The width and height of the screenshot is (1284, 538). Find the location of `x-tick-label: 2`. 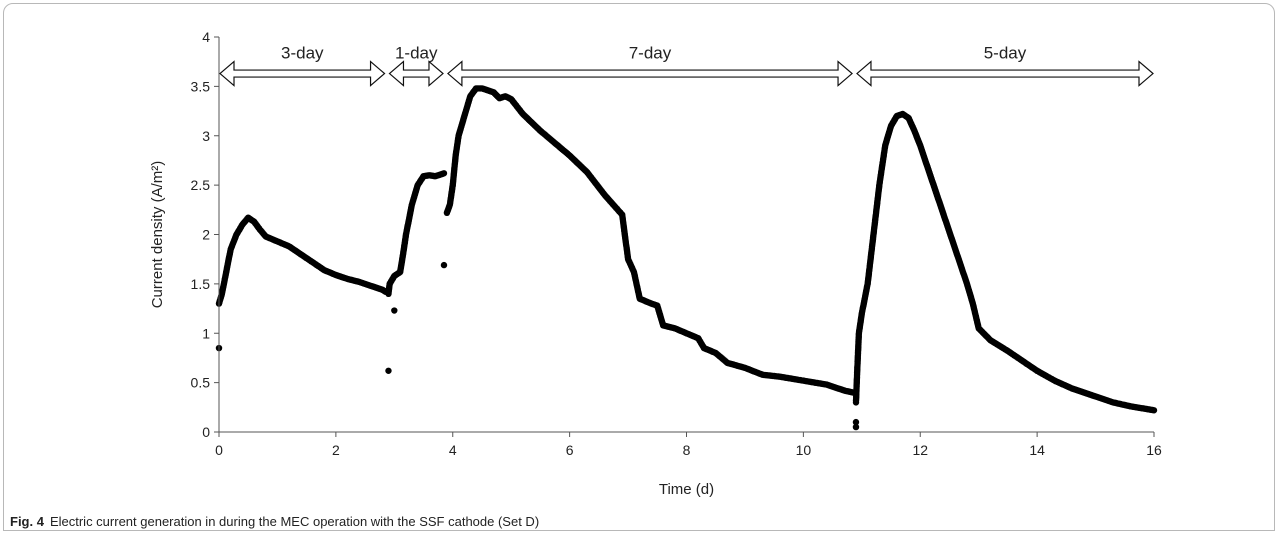

x-tick-label: 2 is located at coordinates (336, 450).